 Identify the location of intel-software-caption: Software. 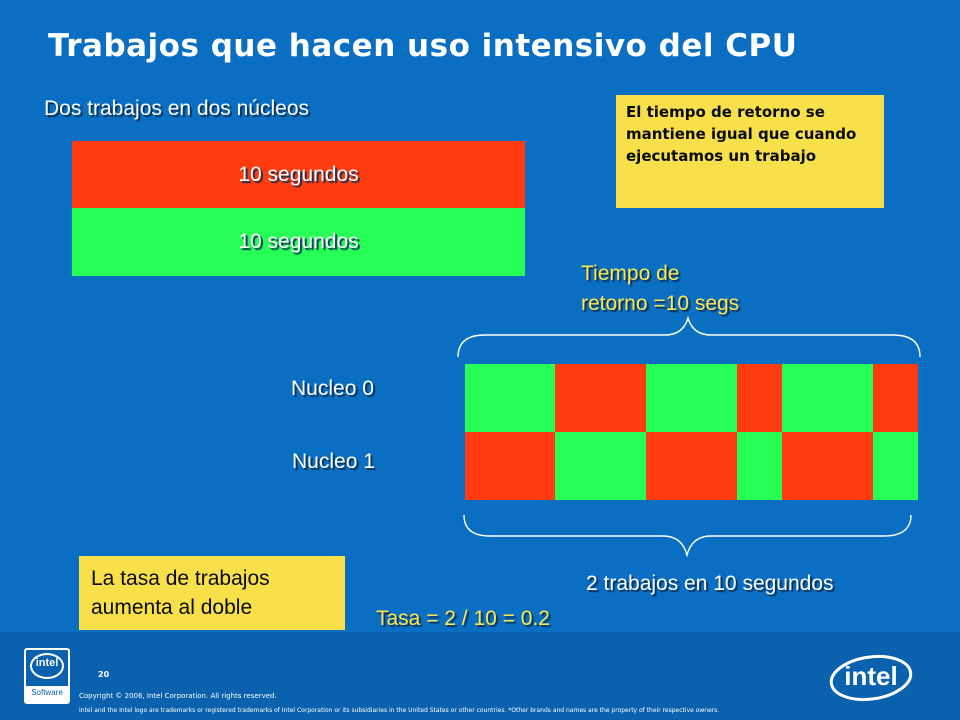
(47, 692).